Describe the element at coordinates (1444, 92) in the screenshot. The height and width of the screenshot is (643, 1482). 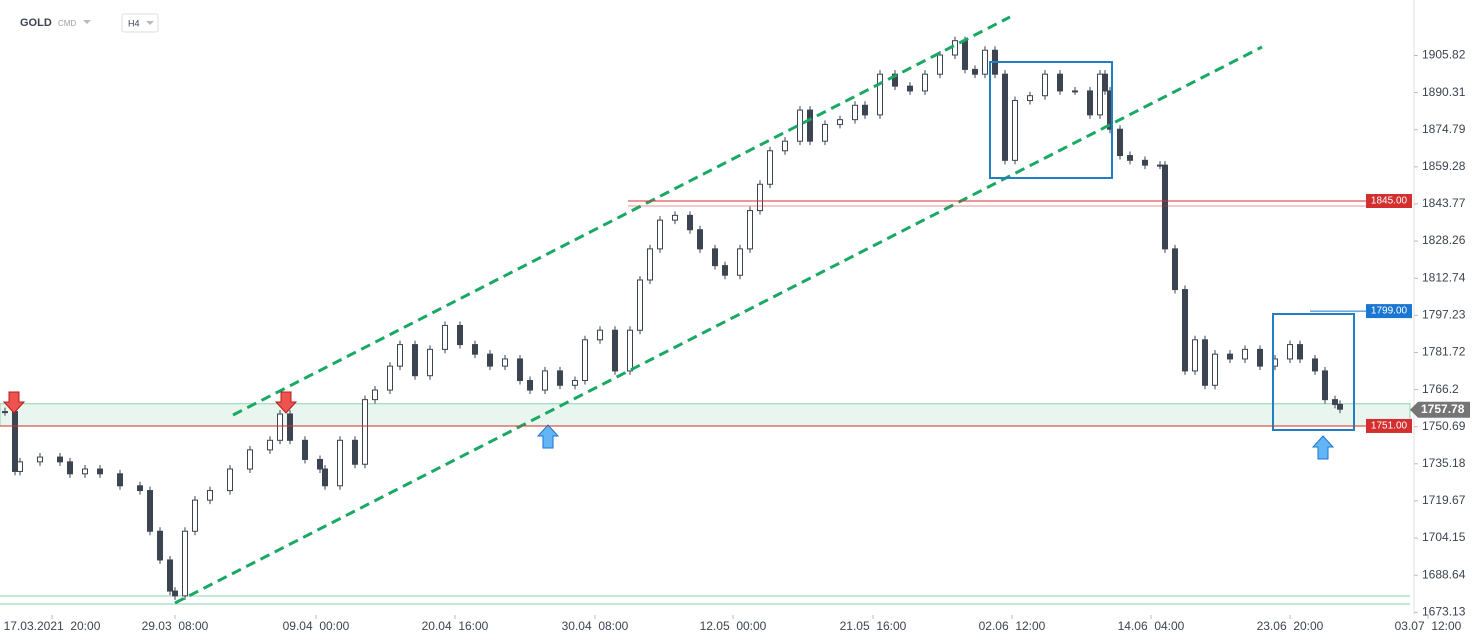
I see `y-tick-label: 1890.31` at that location.